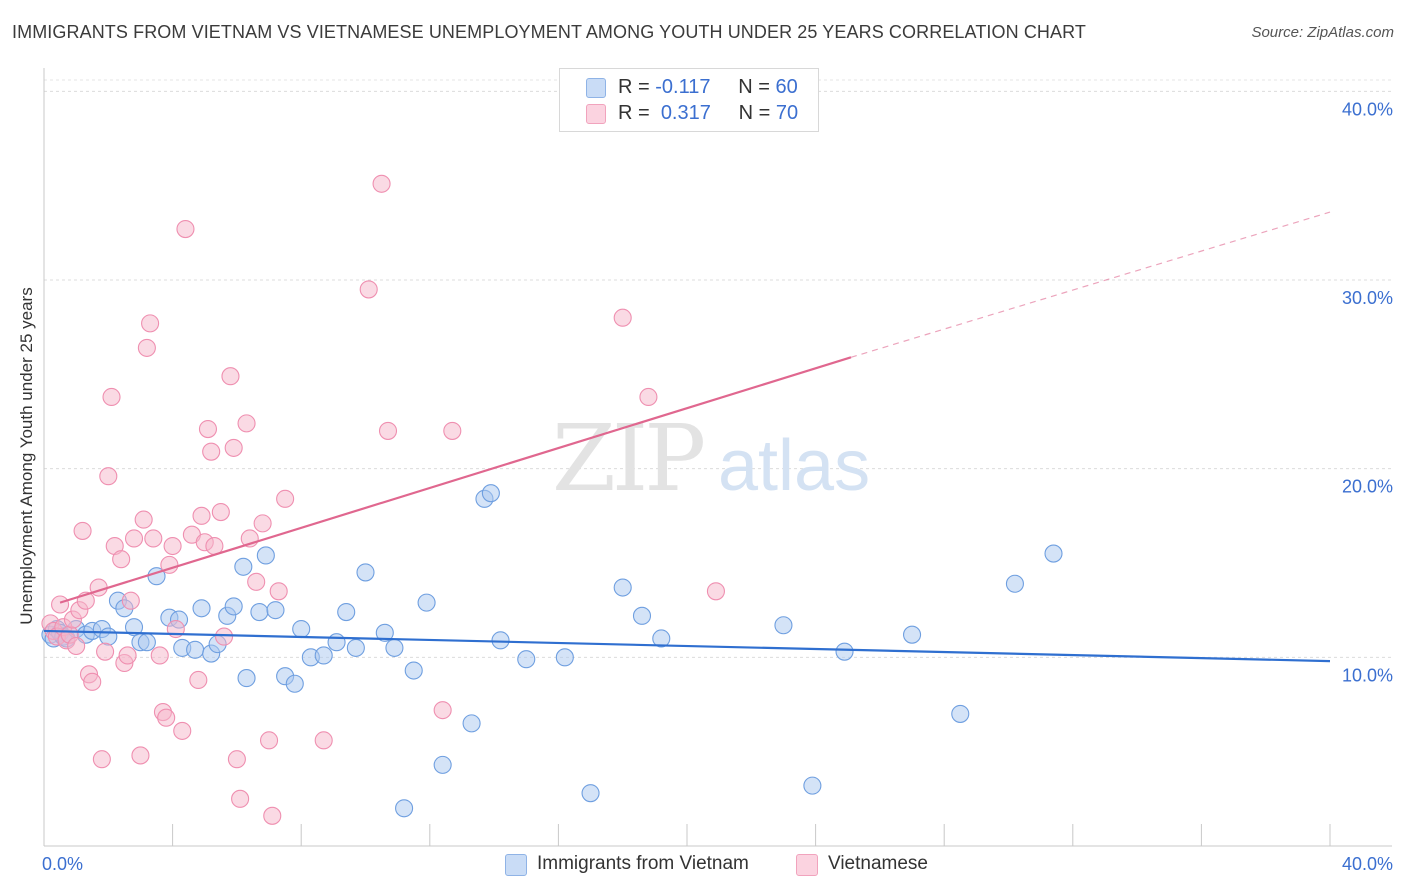 The width and height of the screenshot is (1406, 892). What do you see at coordinates (786, 87) in the screenshot?
I see `n-value: 60` at bounding box center [786, 87].